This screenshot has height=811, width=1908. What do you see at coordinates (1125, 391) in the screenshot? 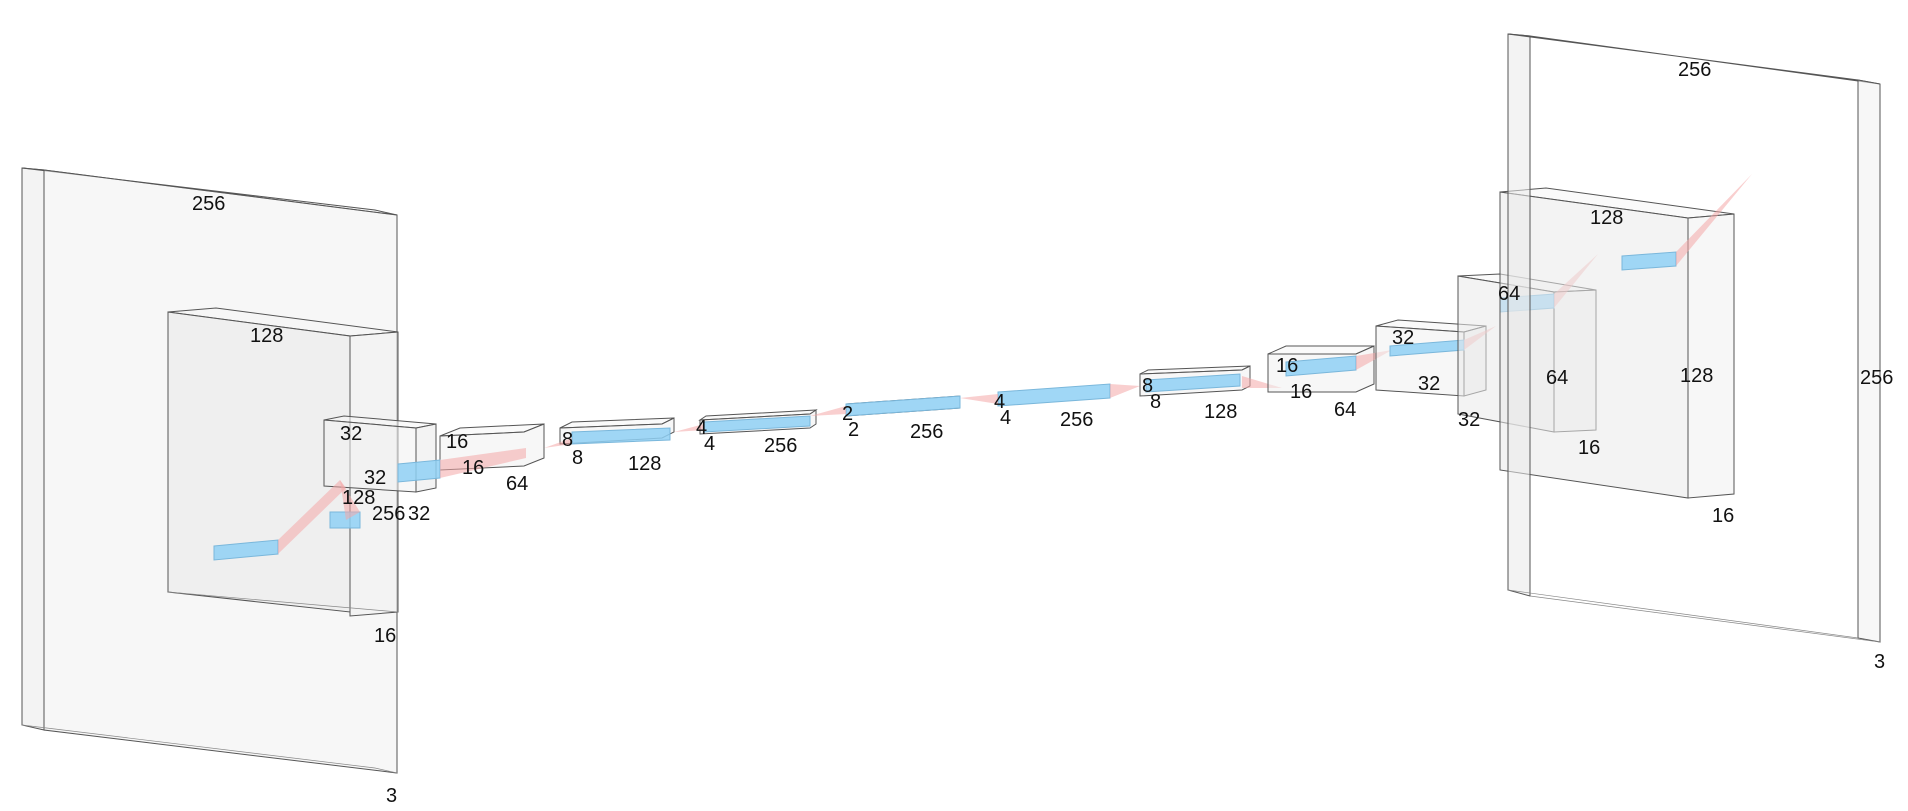
I see `dec-cone-4b` at bounding box center [1125, 391].